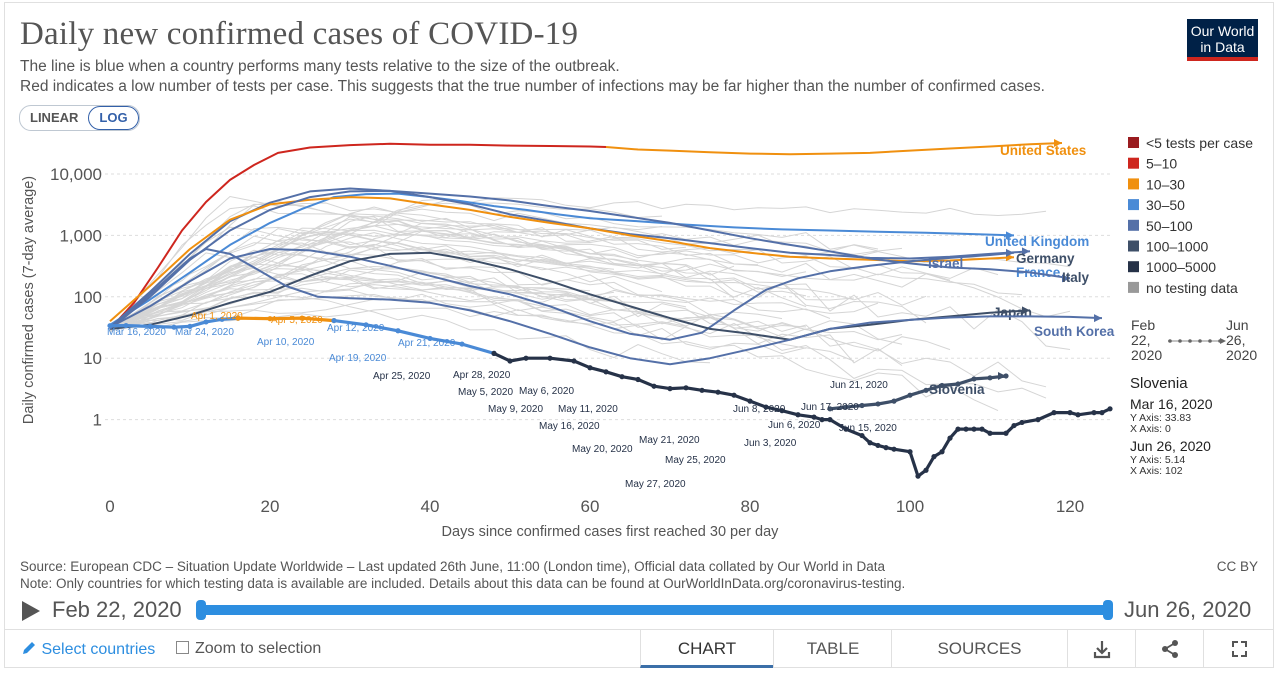  I want to click on date-annotation: May 27, 2020, so click(655, 484).